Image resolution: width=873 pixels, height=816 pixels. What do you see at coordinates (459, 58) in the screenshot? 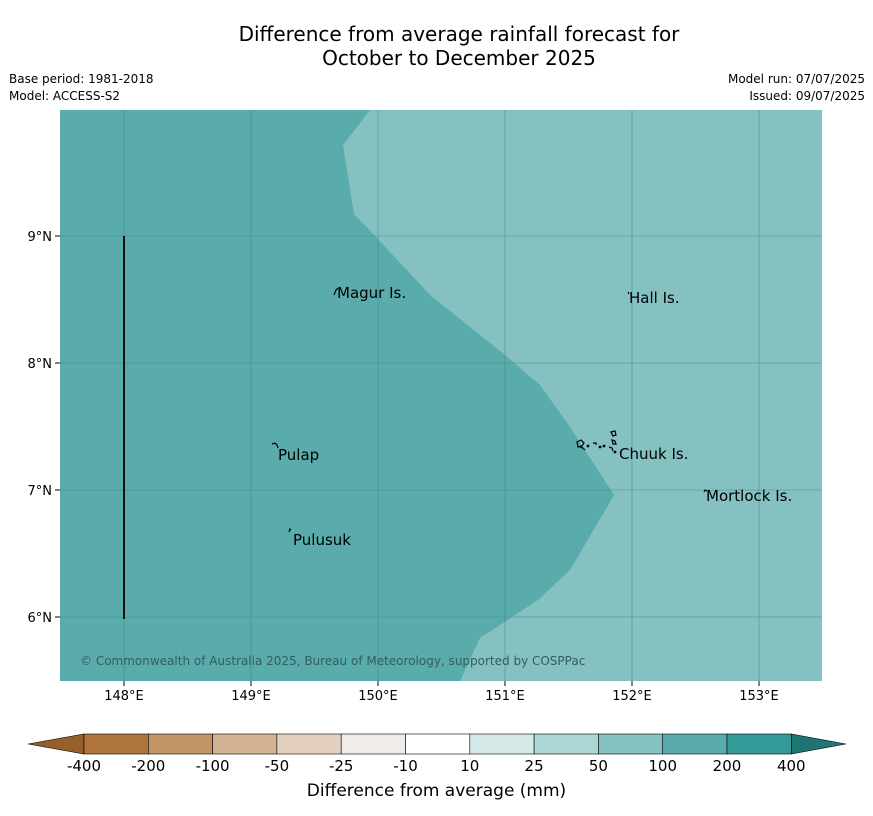
I see `title-line-2: October to December 2025` at bounding box center [459, 58].